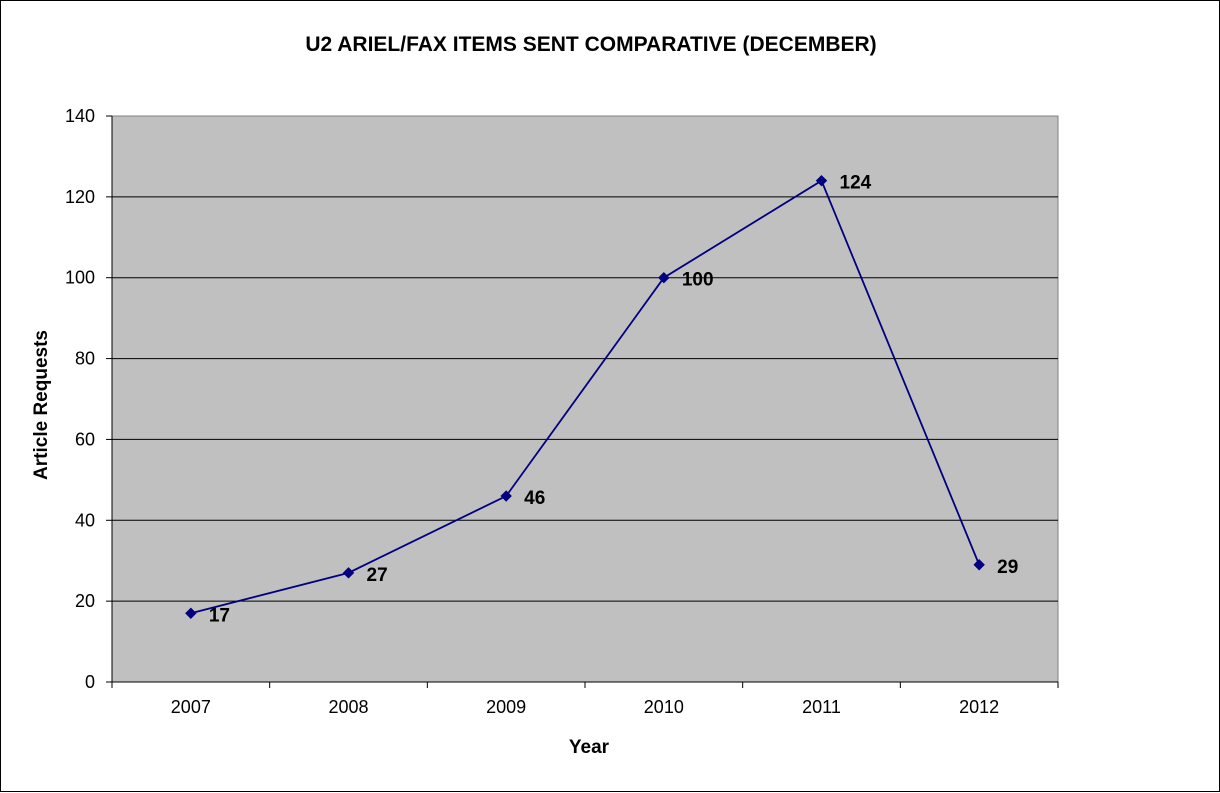 The image size is (1220, 793). I want to click on y-tick-label: 100, so click(80, 278).